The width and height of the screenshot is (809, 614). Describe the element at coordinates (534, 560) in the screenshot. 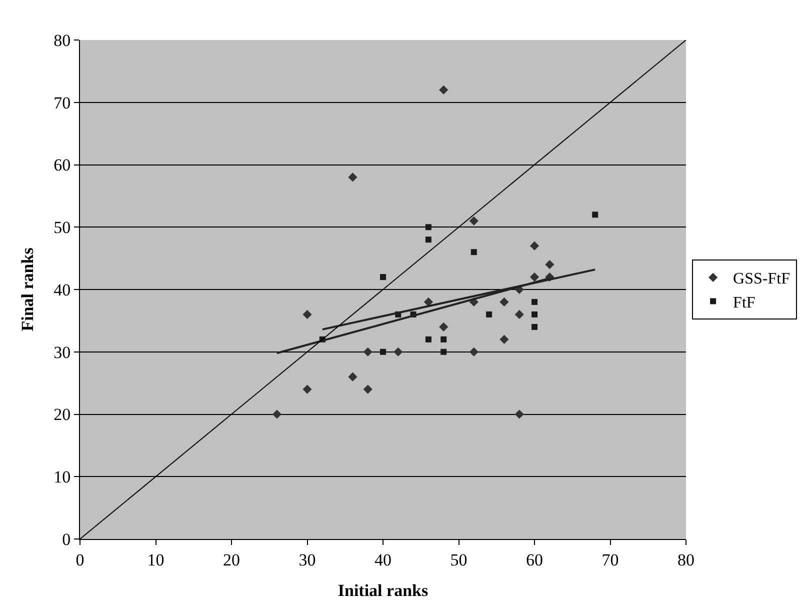

I see `x-tick-label: 60` at that location.